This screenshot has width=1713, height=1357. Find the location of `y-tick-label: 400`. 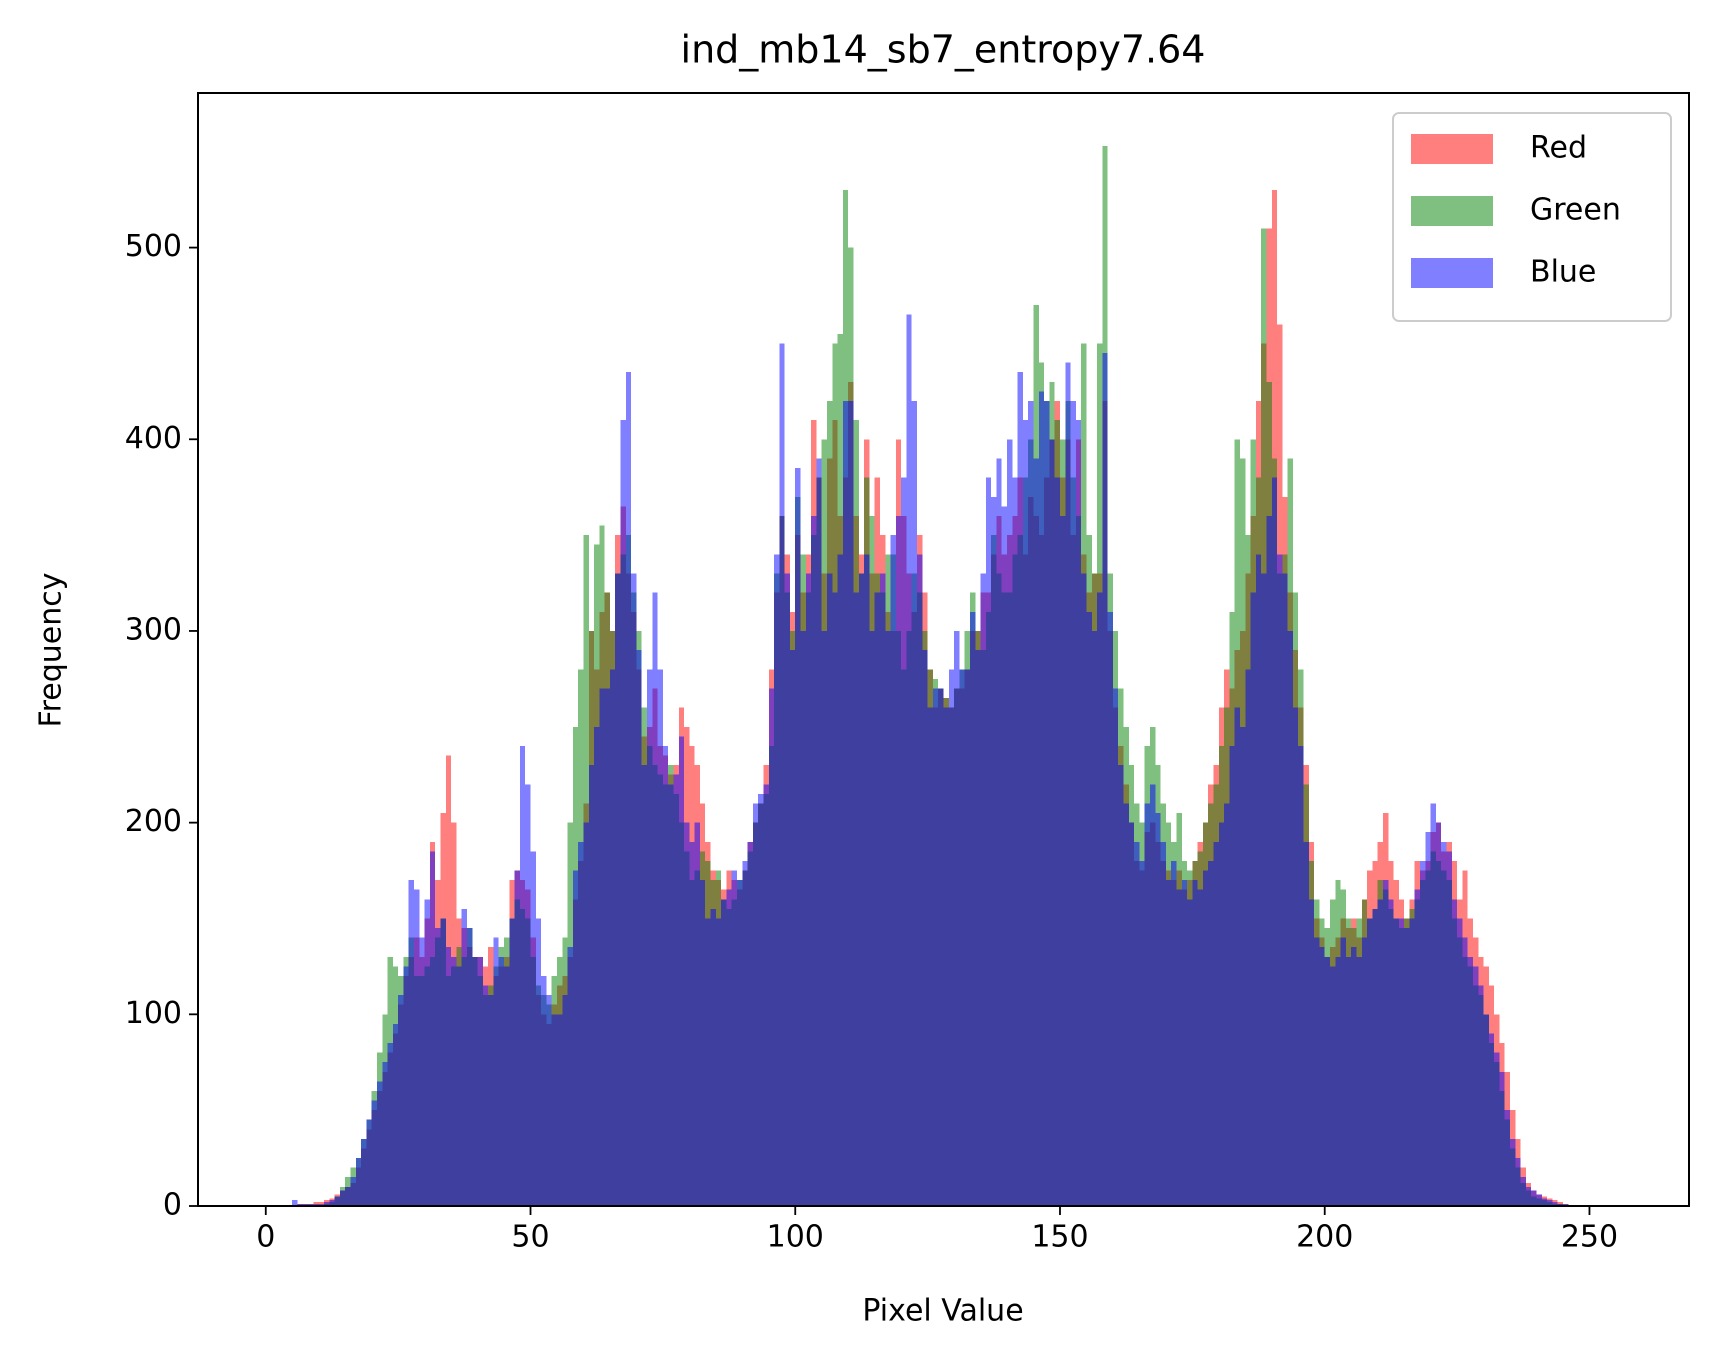

y-tick-label: 400 is located at coordinates (153, 438).